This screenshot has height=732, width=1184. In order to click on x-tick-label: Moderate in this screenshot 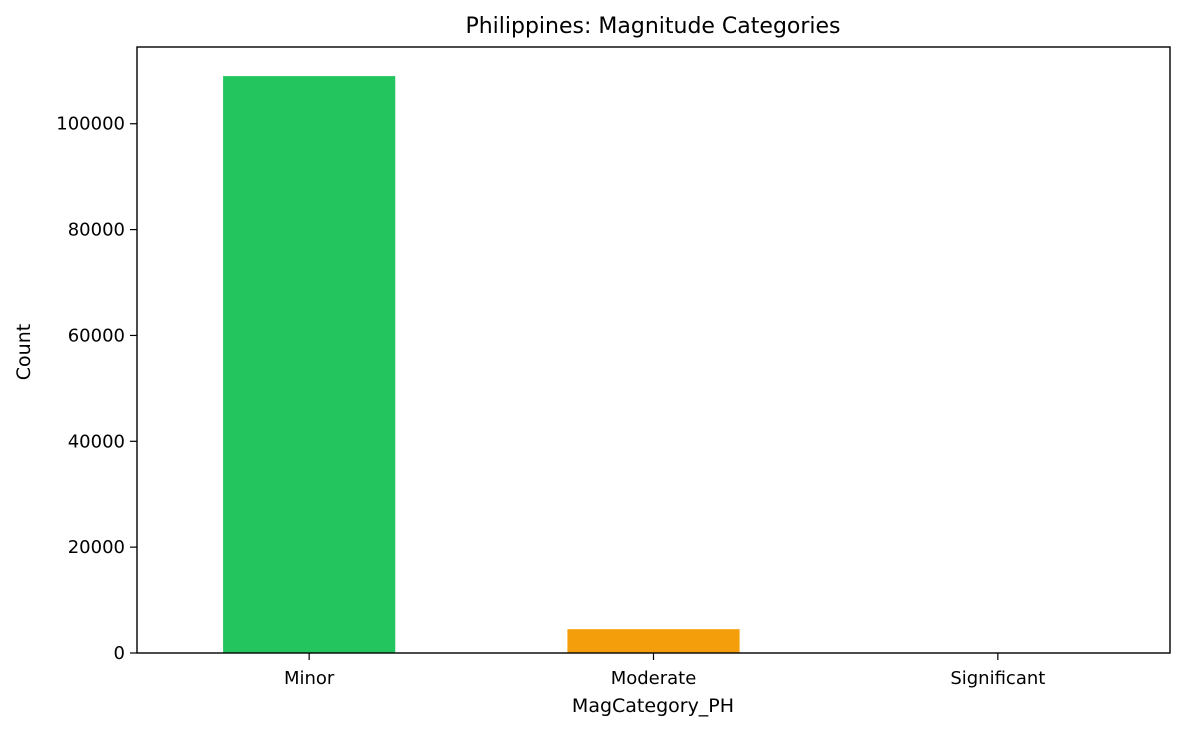, I will do `click(654, 678)`.